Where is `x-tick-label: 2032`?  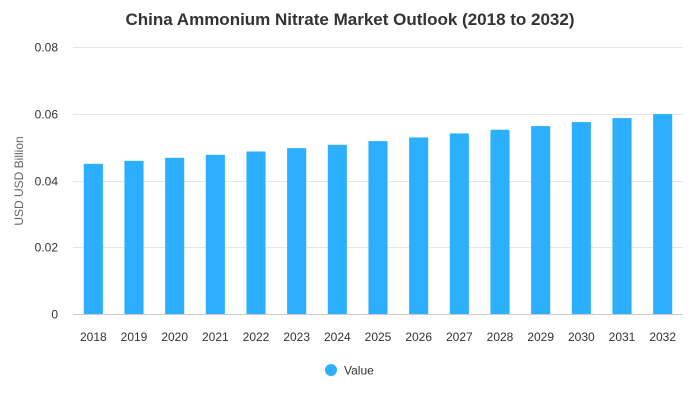 x-tick-label: 2032 is located at coordinates (662, 337).